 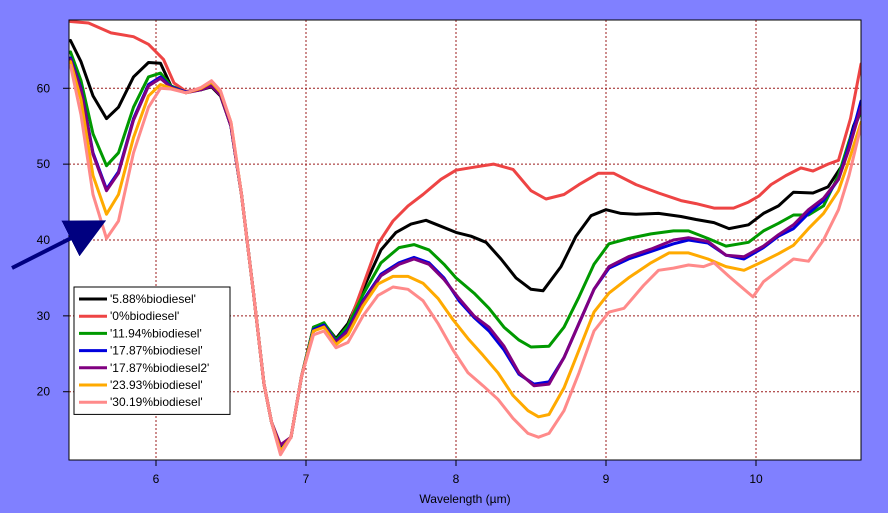 What do you see at coordinates (44, 240) in the screenshot?
I see `y-tick-label: 40` at bounding box center [44, 240].